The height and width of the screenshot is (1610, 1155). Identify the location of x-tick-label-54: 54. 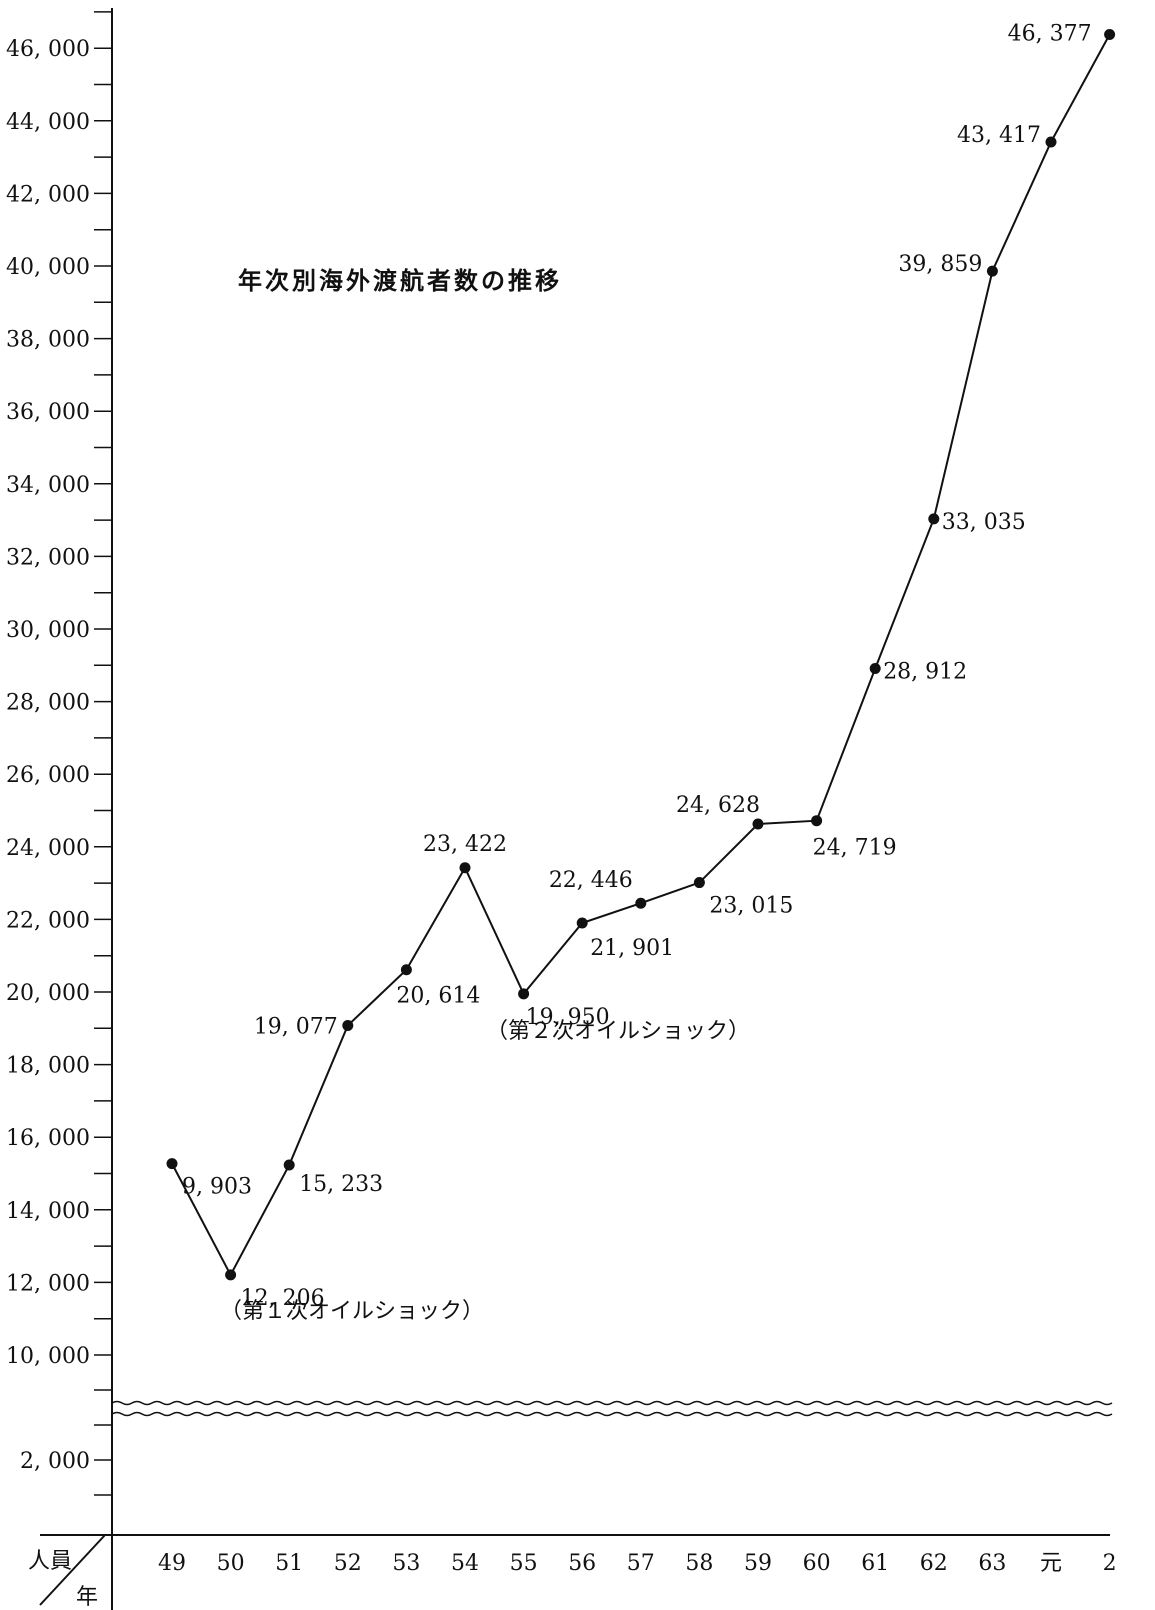
(465, 1563).